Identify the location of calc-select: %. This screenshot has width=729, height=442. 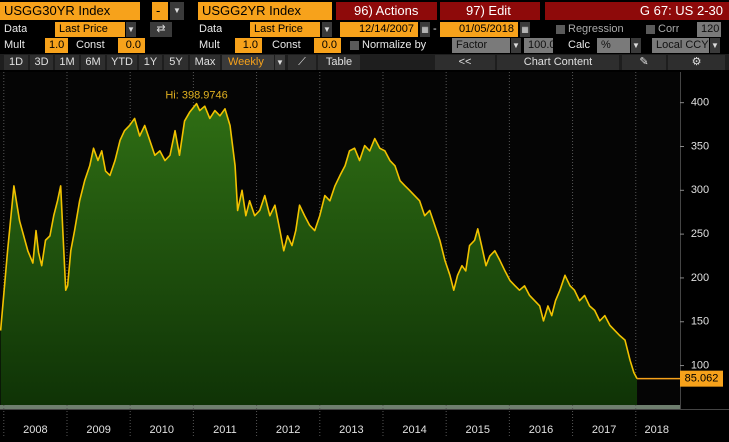
(613, 45).